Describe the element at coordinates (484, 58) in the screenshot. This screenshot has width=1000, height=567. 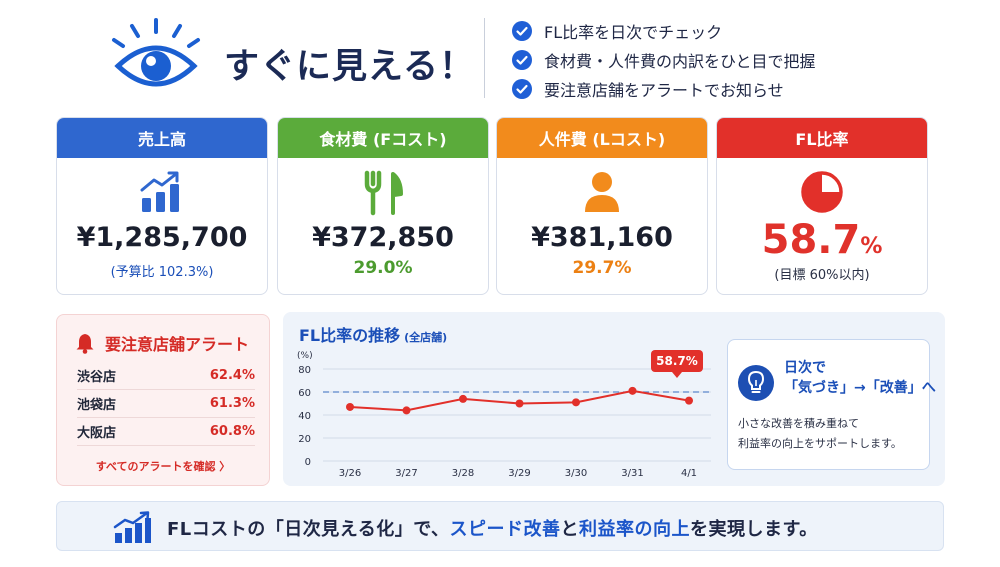
I see `header-divider` at that location.